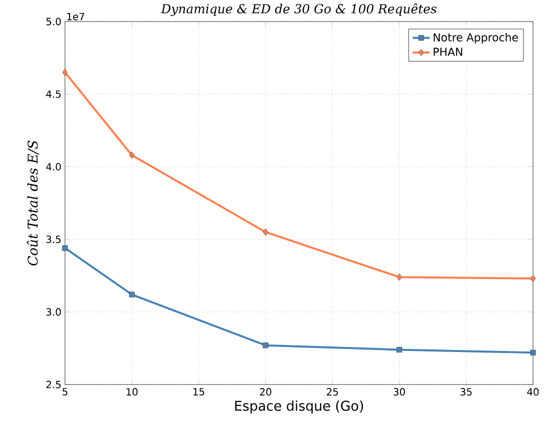 This screenshot has height=434, width=546. I want to click on x-tick-label: 30, so click(399, 392).